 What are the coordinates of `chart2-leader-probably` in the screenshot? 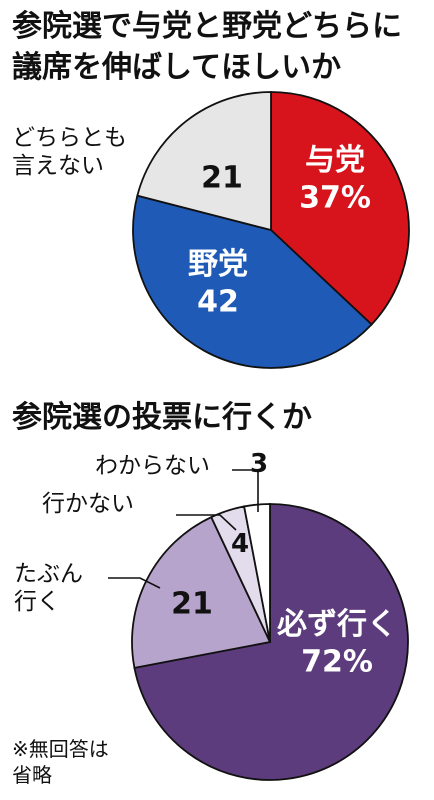 It's located at (134, 583).